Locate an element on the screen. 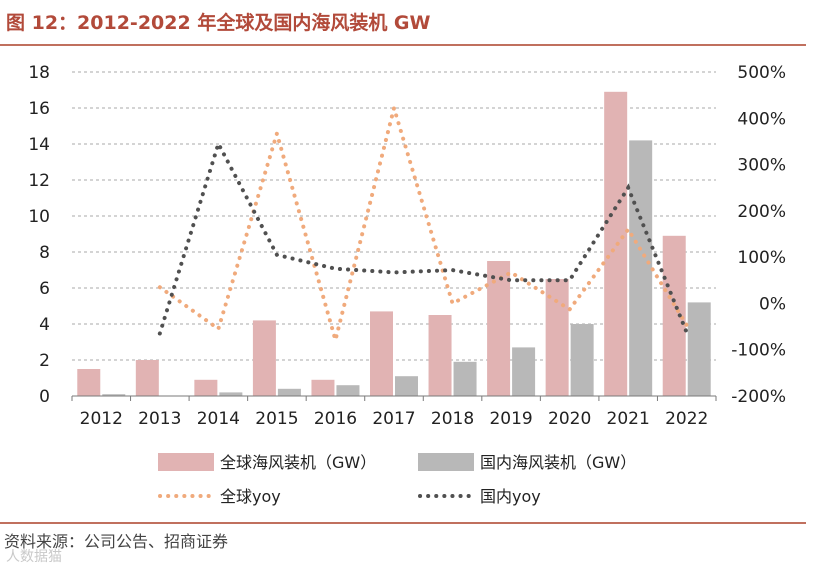  right-tick-label: 100% is located at coordinates (761, 258).